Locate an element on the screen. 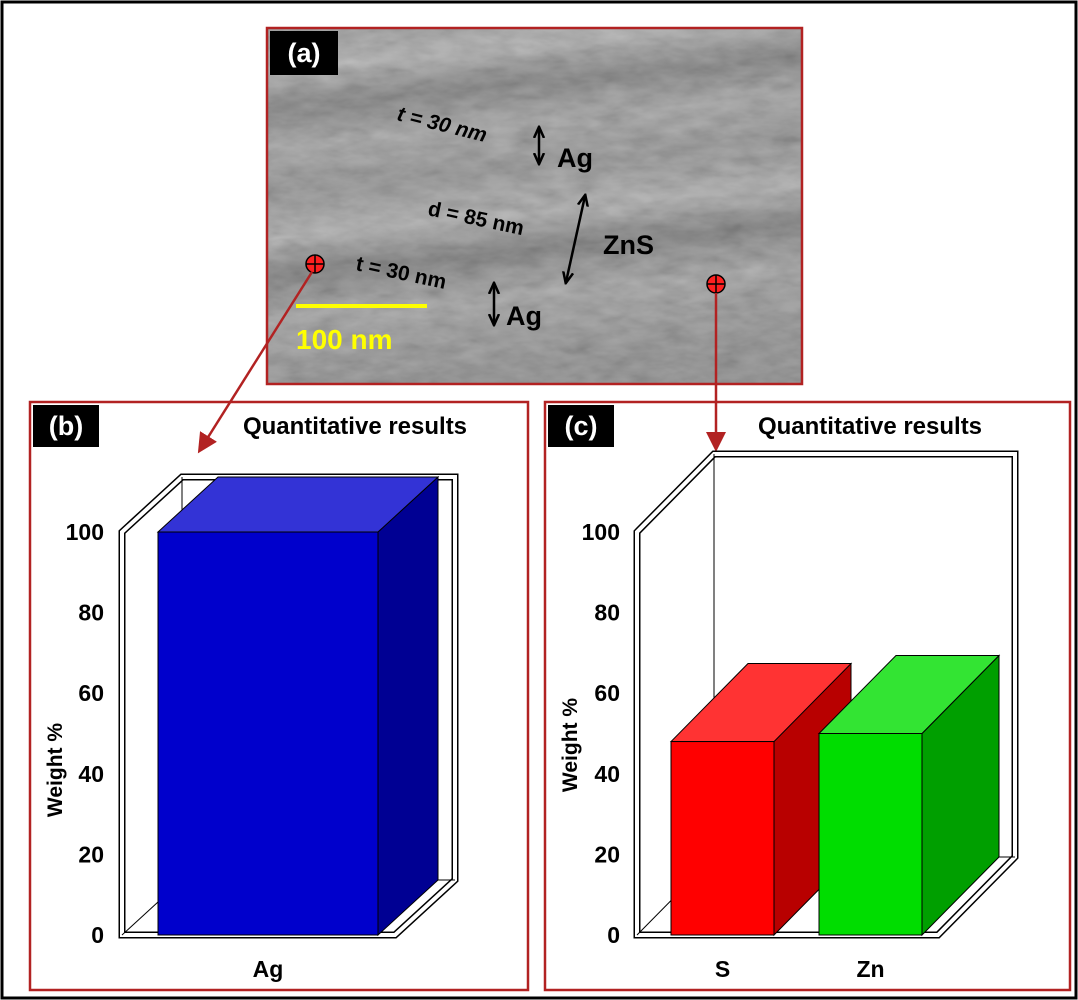 This screenshot has height=1000, width=1078. panel-c-label: (c) is located at coordinates (581, 426).